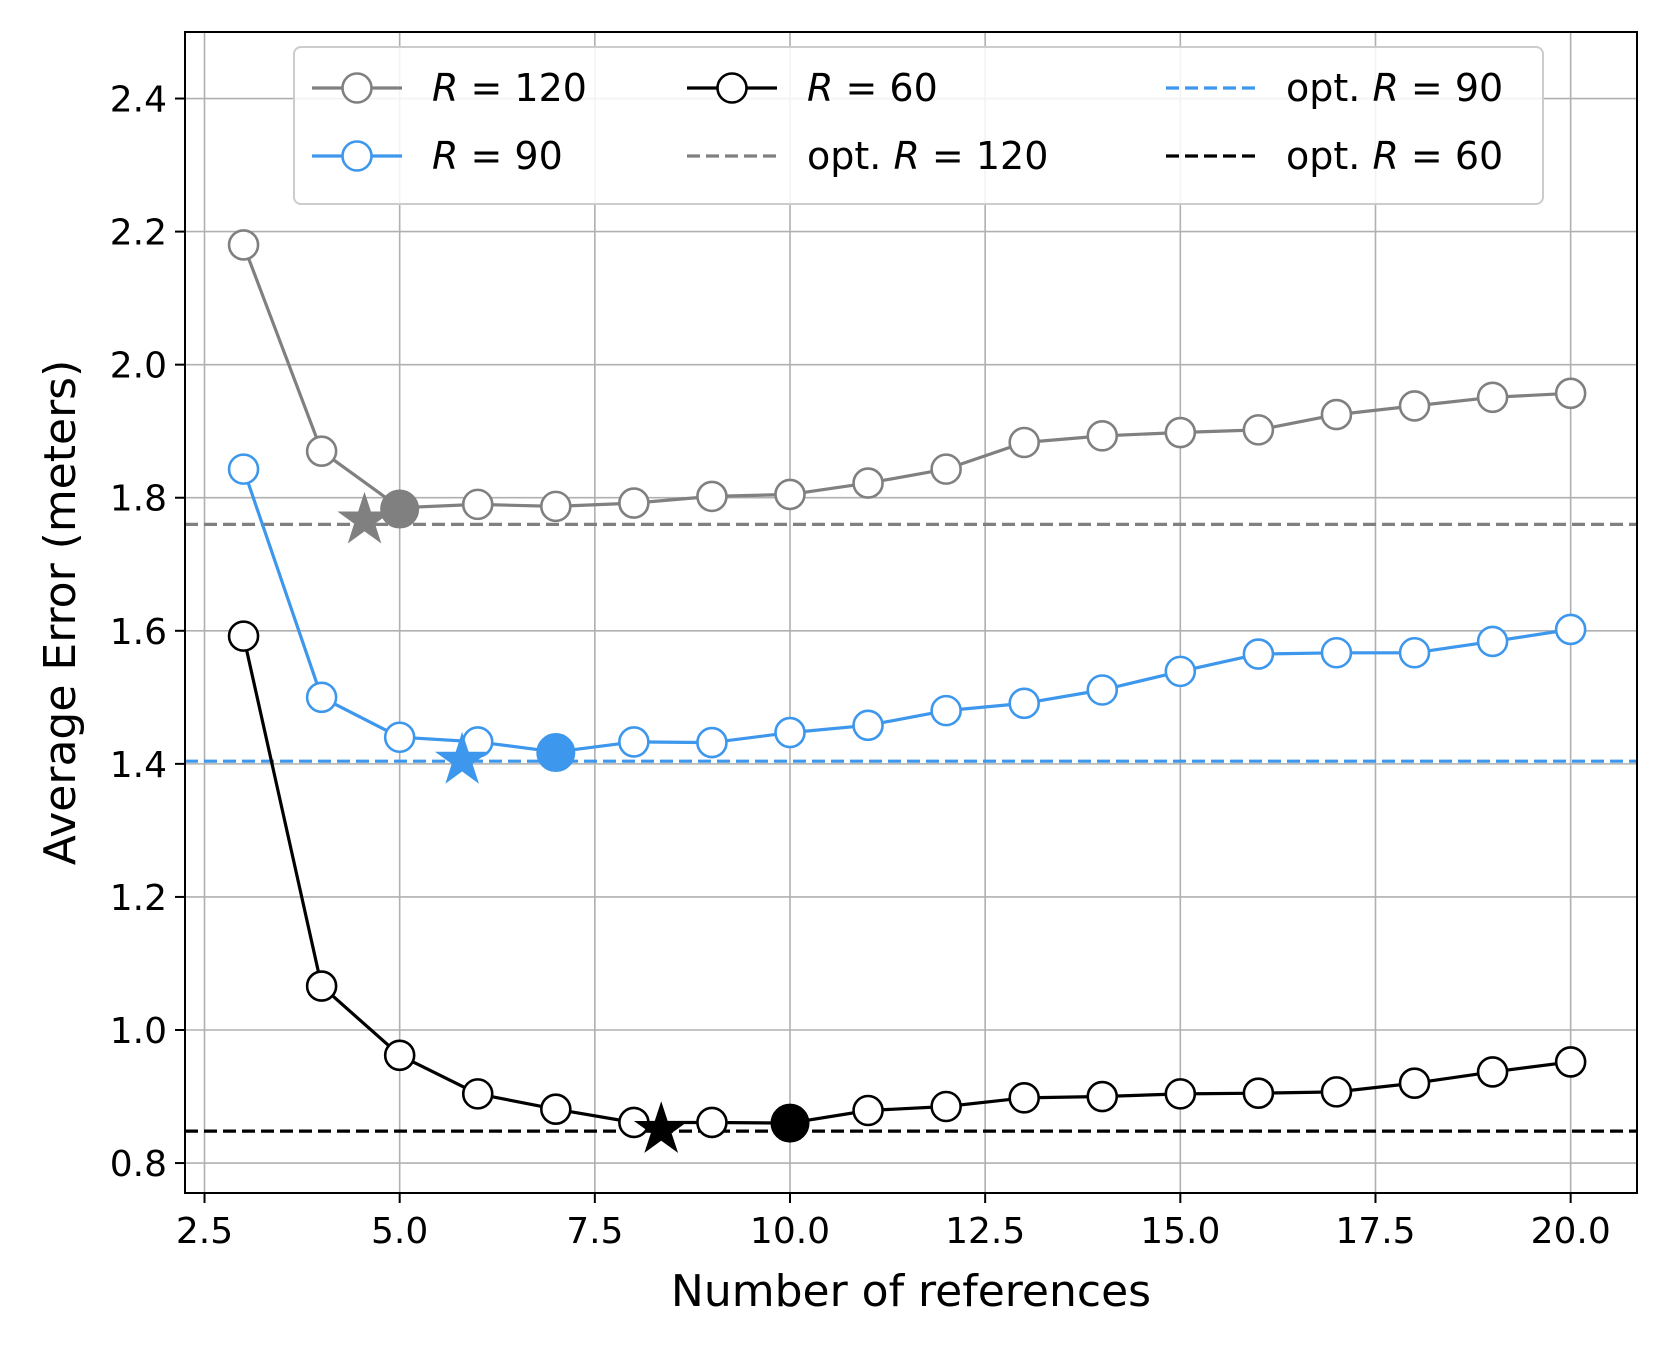 The image size is (1661, 1349). What do you see at coordinates (1375, 1231) in the screenshot?
I see `x-tick-label: 17.5` at bounding box center [1375, 1231].